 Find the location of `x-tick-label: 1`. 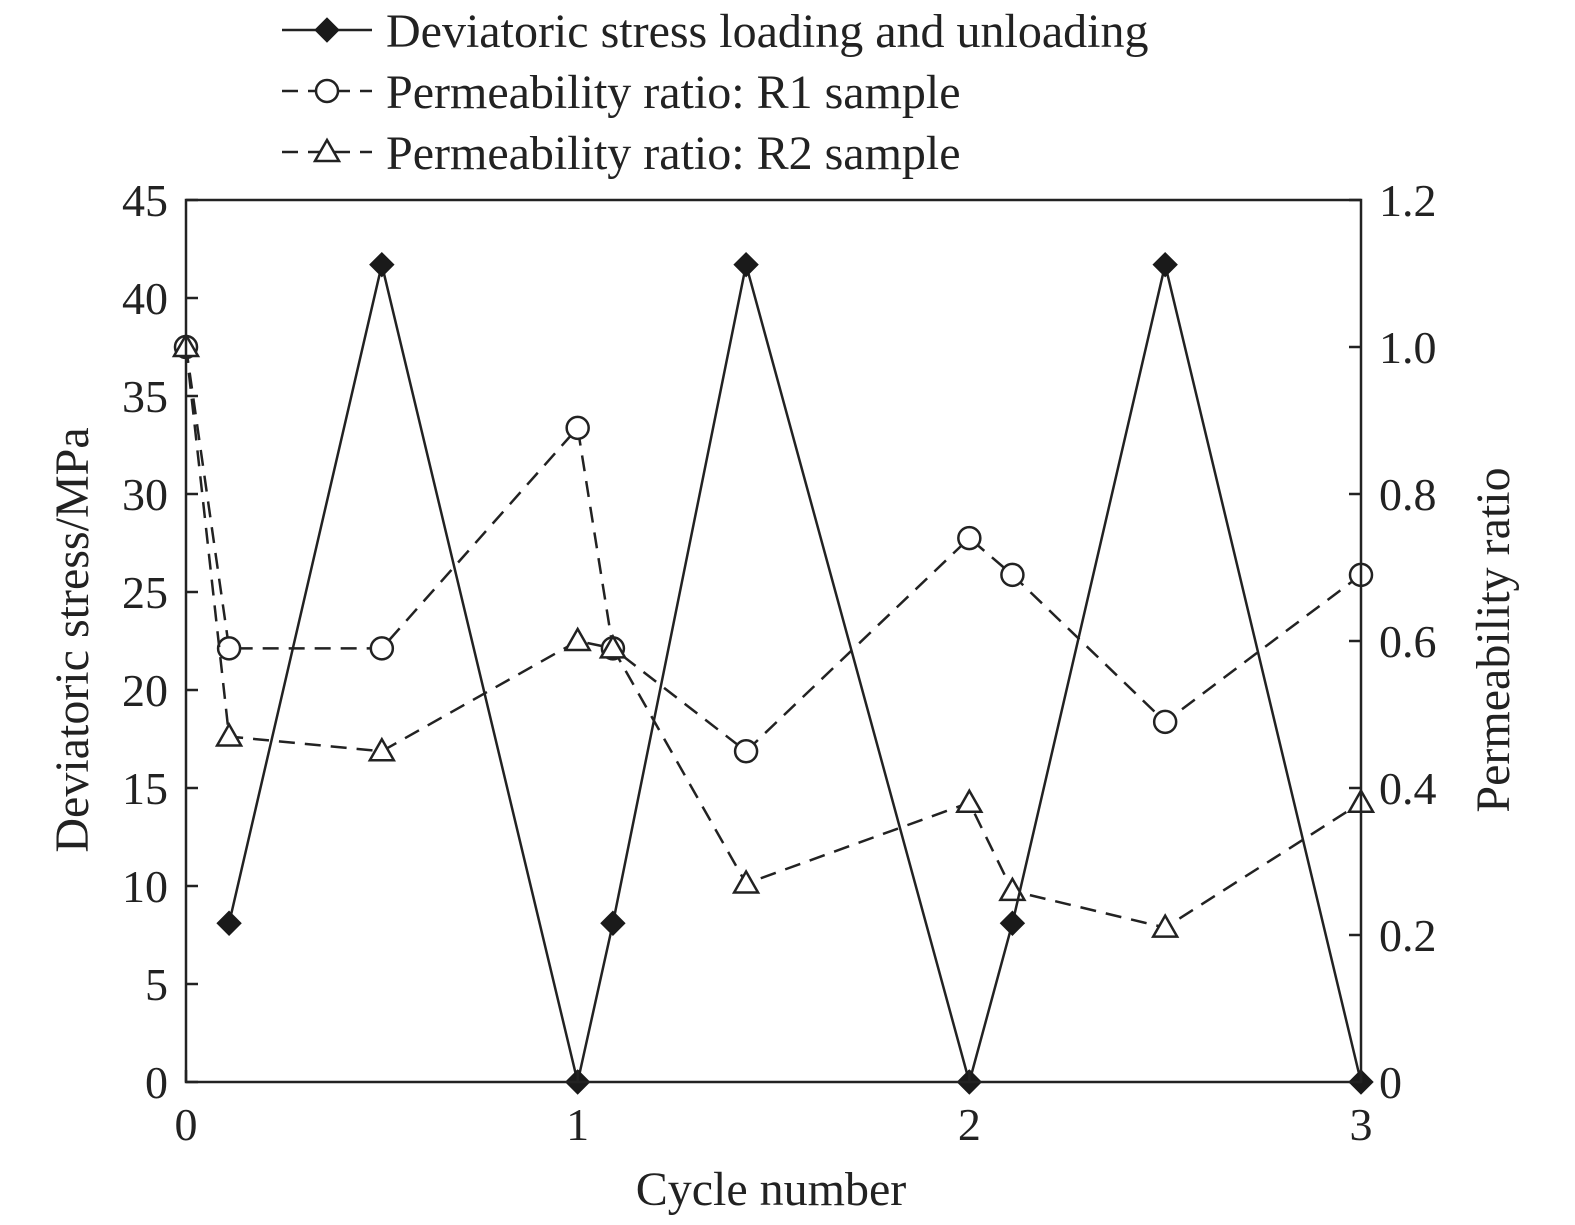

x-tick-label: 1 is located at coordinates (577, 1124).